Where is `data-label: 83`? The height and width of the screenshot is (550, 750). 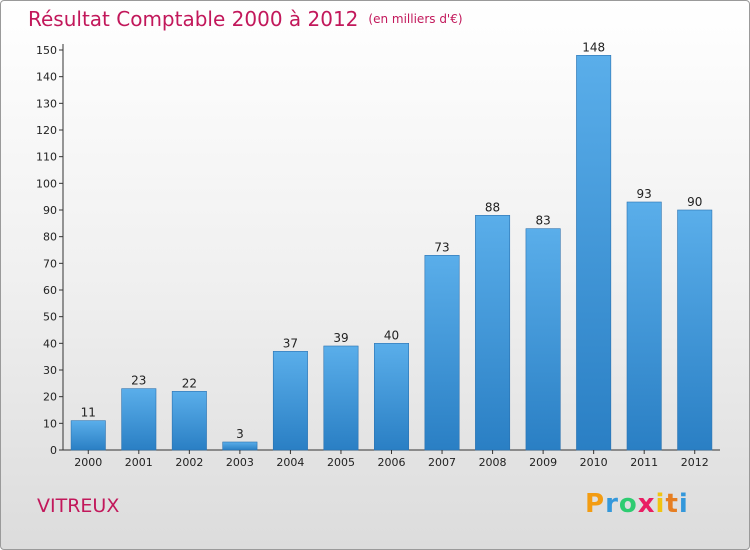 data-label: 83 is located at coordinates (542, 221).